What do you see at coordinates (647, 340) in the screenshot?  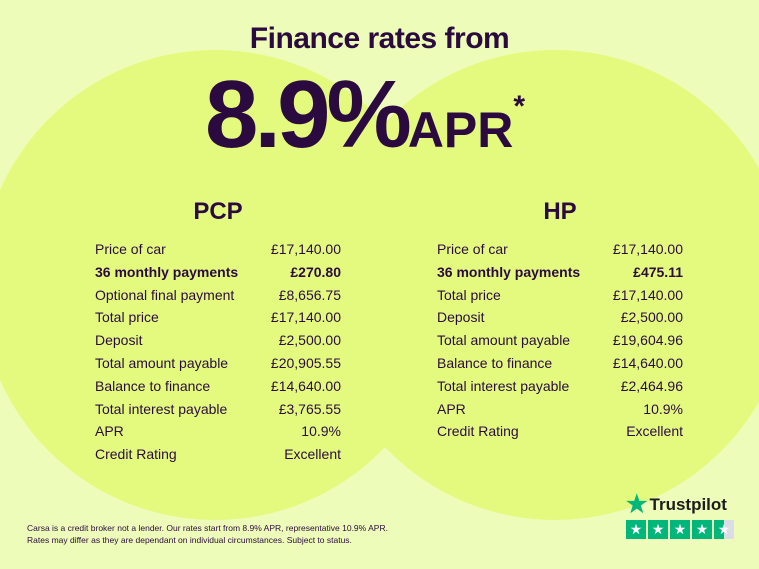 I see `row-value: £19,604.96` at bounding box center [647, 340].